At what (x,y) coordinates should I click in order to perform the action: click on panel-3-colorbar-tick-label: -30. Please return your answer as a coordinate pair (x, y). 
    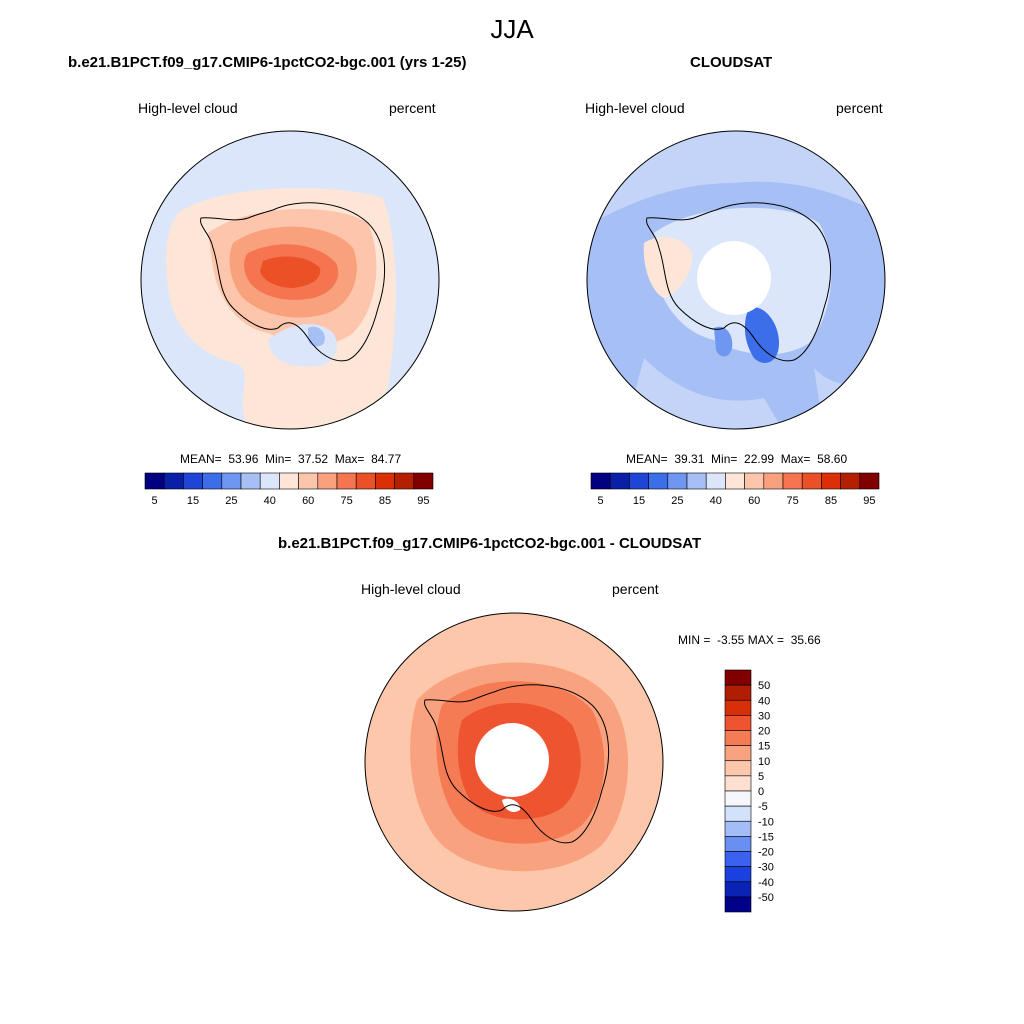
    Looking at the image, I should click on (766, 868).